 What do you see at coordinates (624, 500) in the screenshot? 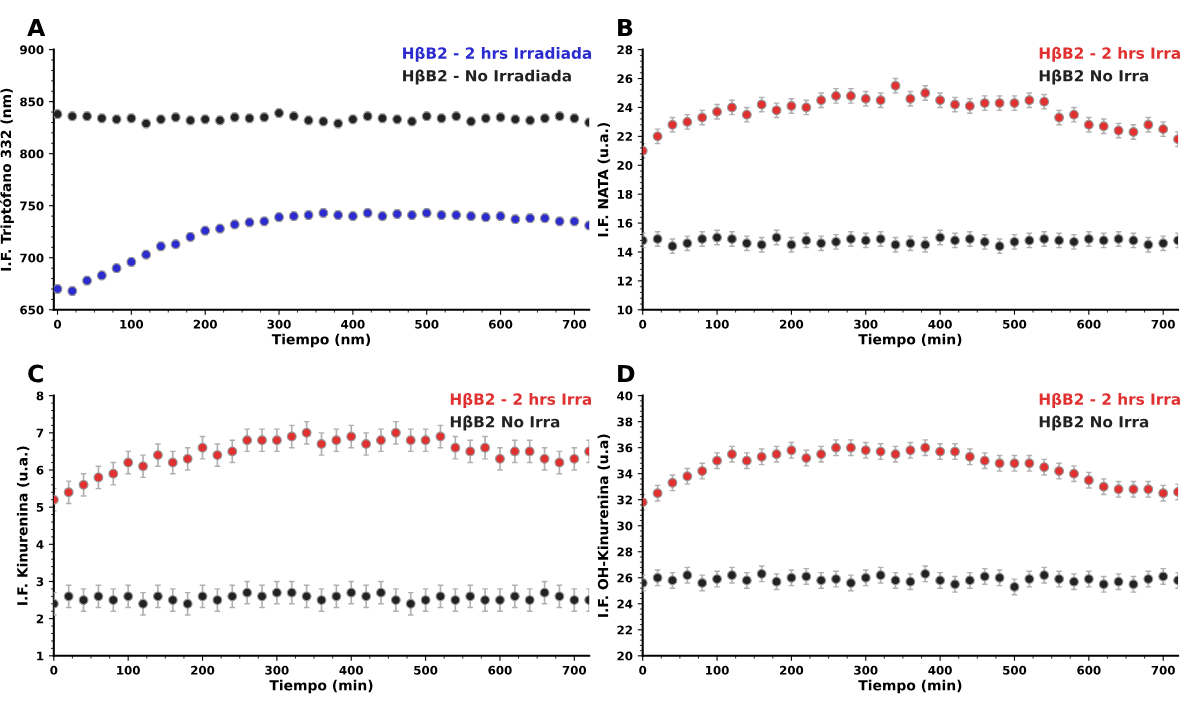
I see `y-tick-label: 32` at bounding box center [624, 500].